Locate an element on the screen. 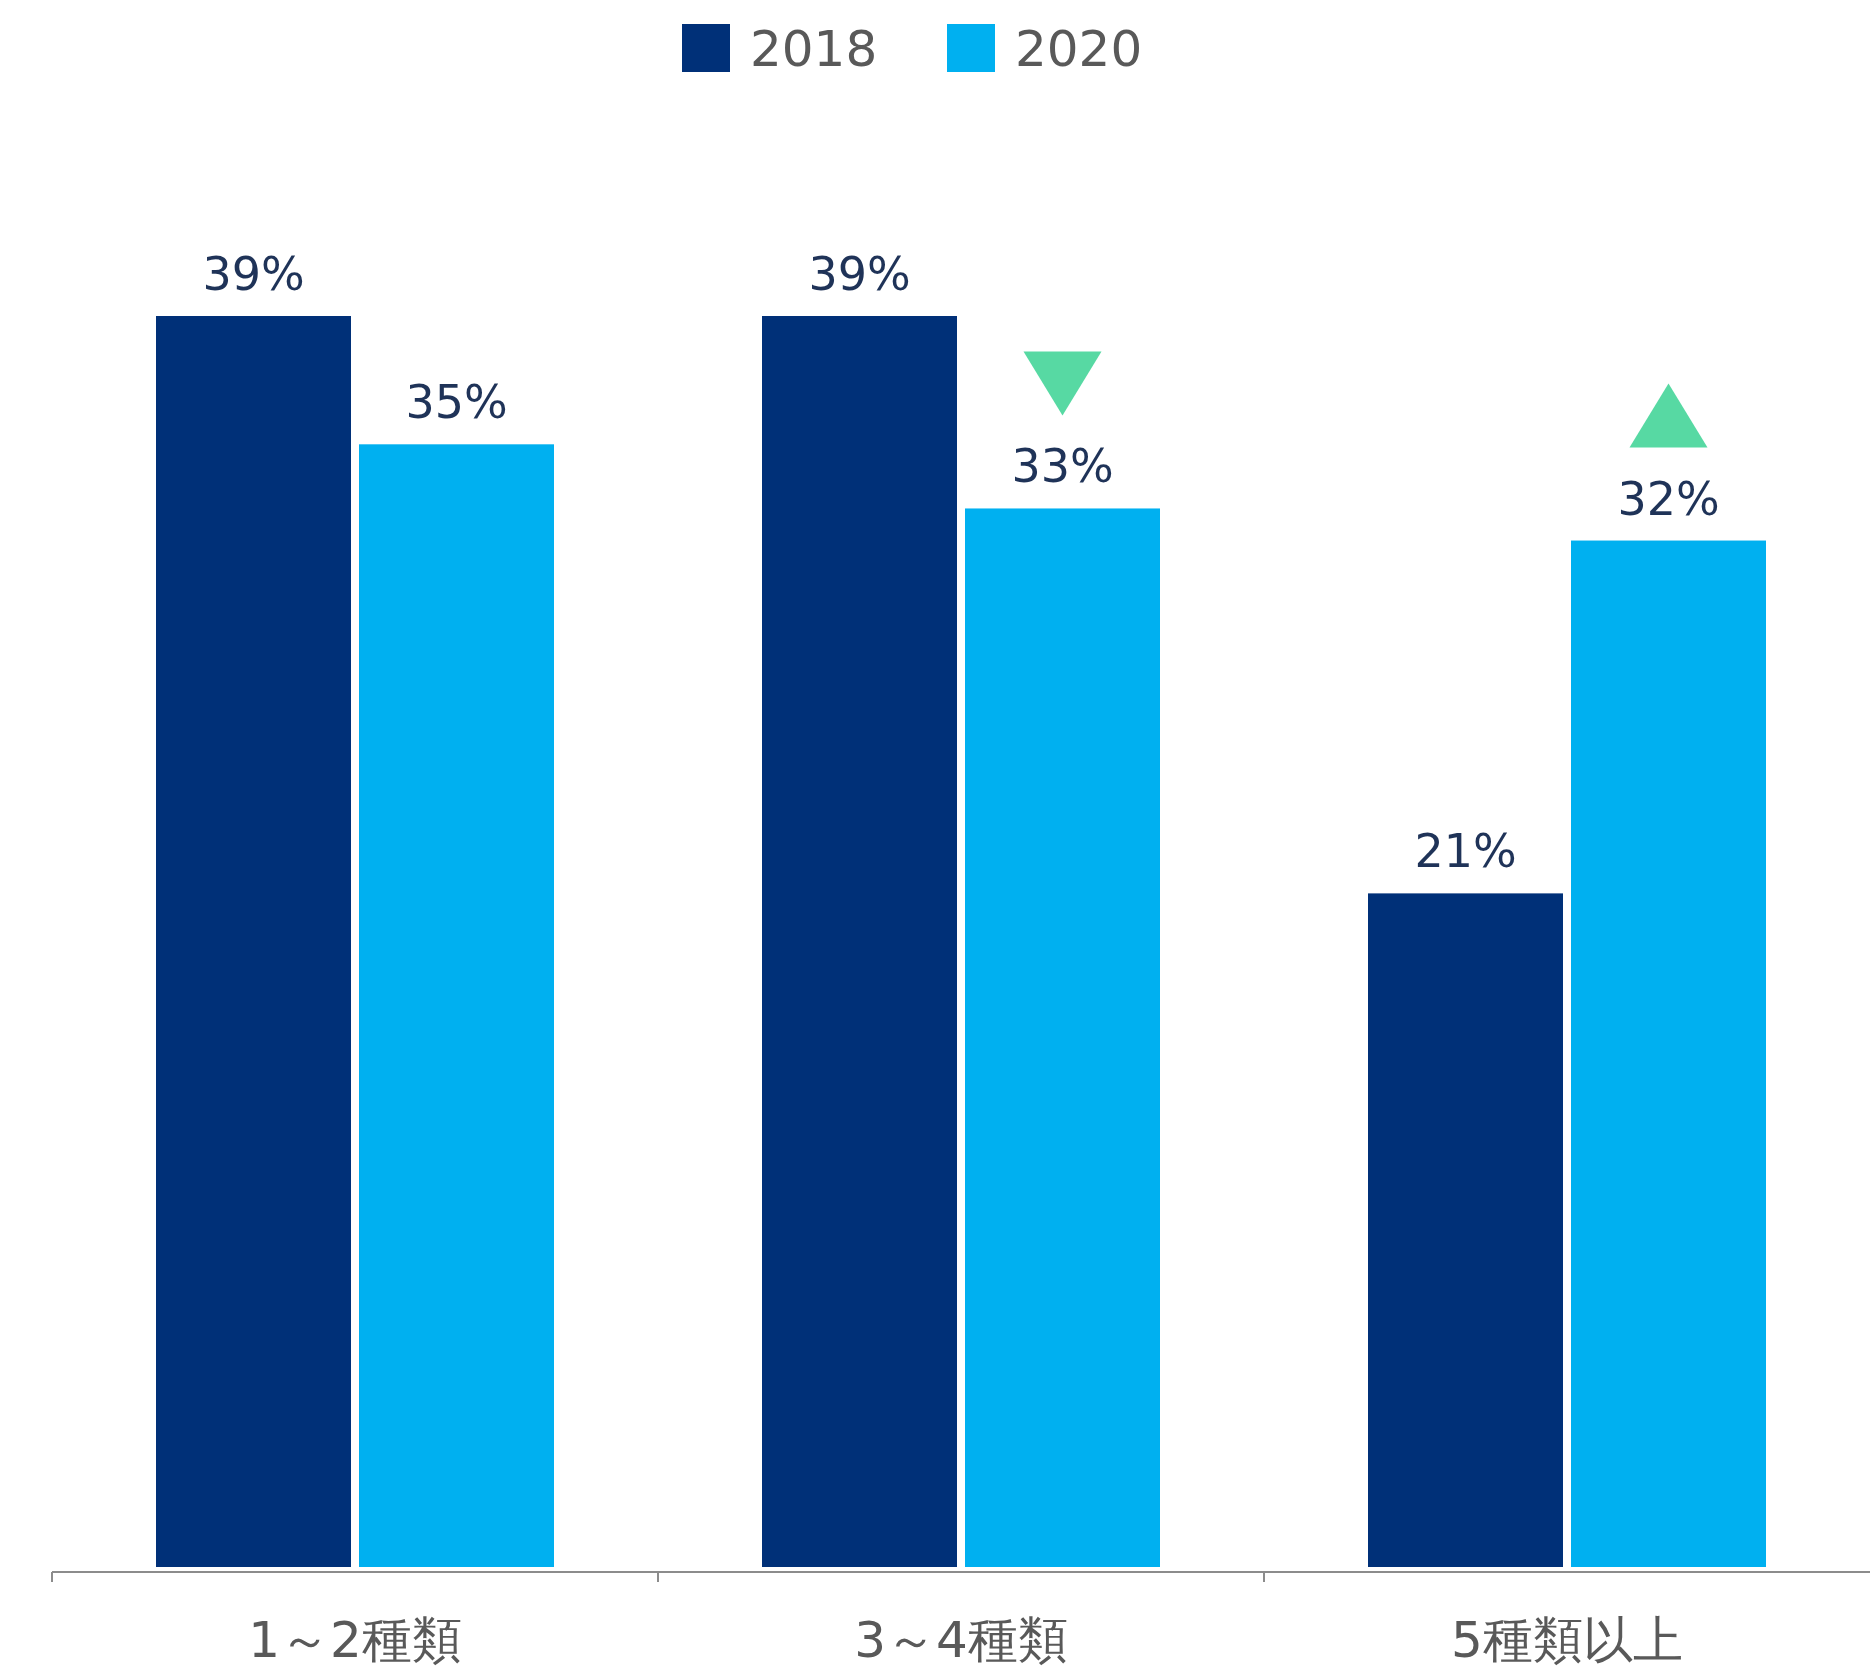  legend-label: 2018 is located at coordinates (814, 49).